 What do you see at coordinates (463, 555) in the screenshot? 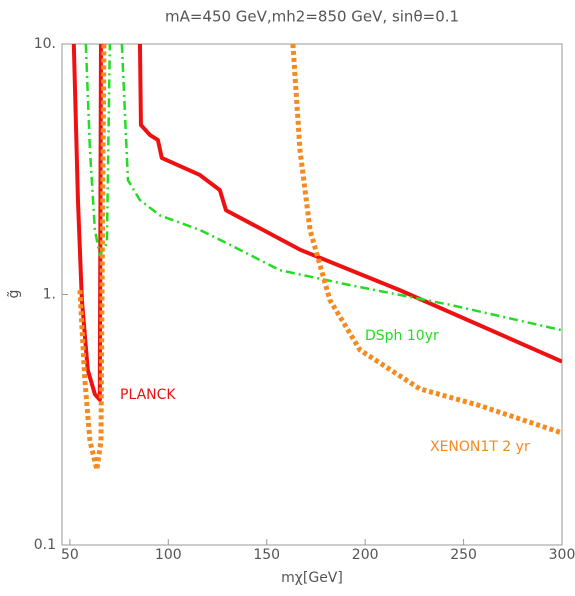
I see `x-tick-label: 250` at bounding box center [463, 555].